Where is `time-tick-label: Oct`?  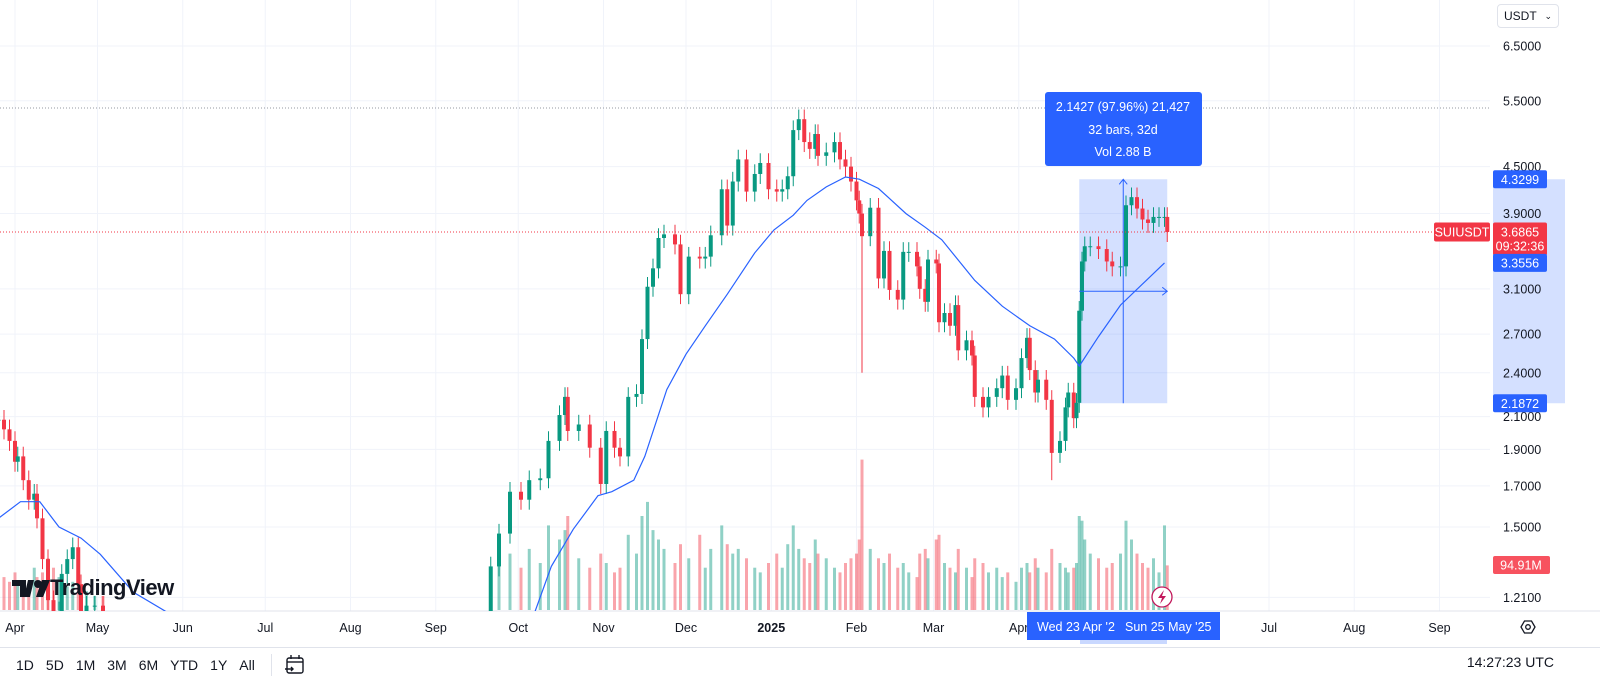 time-tick-label: Oct is located at coordinates (519, 628).